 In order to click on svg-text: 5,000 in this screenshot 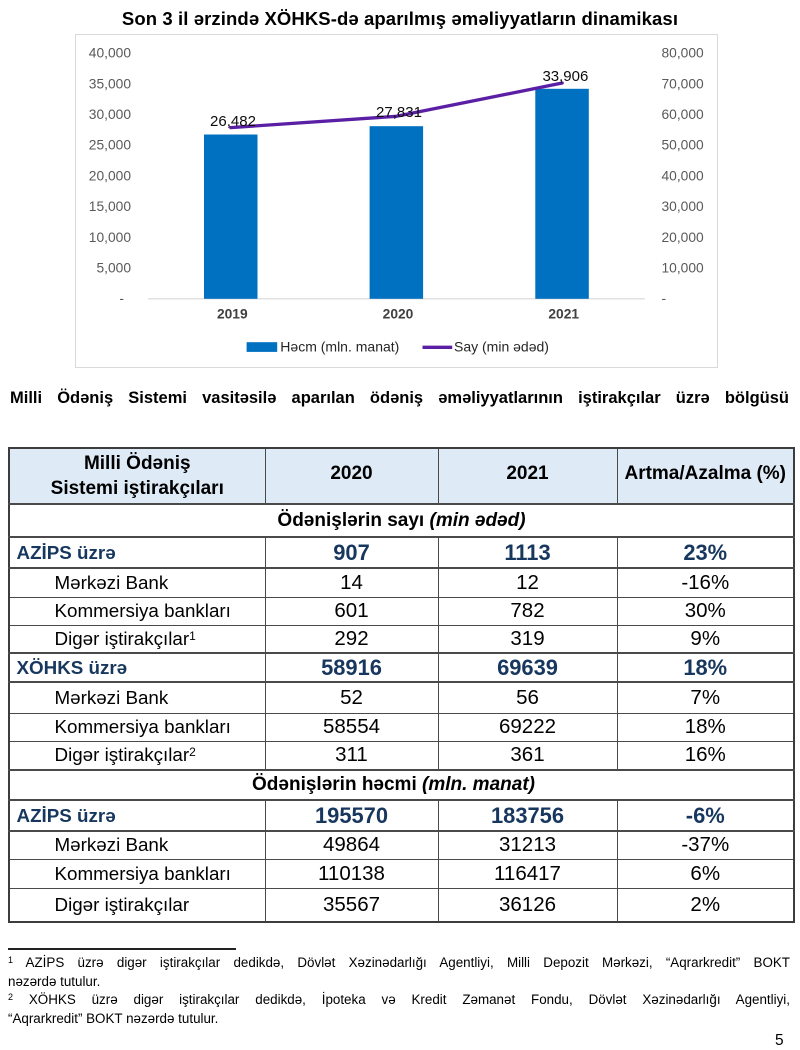, I will do `click(113, 268)`.